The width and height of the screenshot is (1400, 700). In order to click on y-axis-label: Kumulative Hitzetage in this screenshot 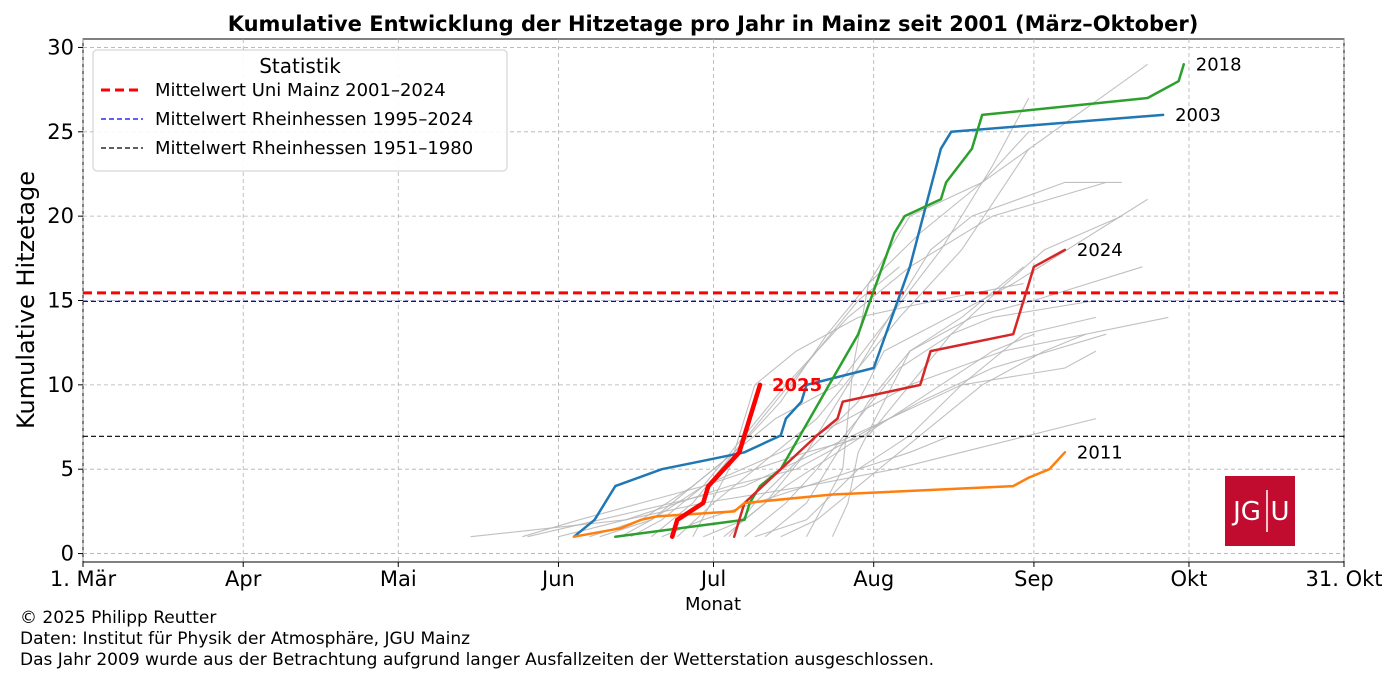, I will do `click(26, 300)`.